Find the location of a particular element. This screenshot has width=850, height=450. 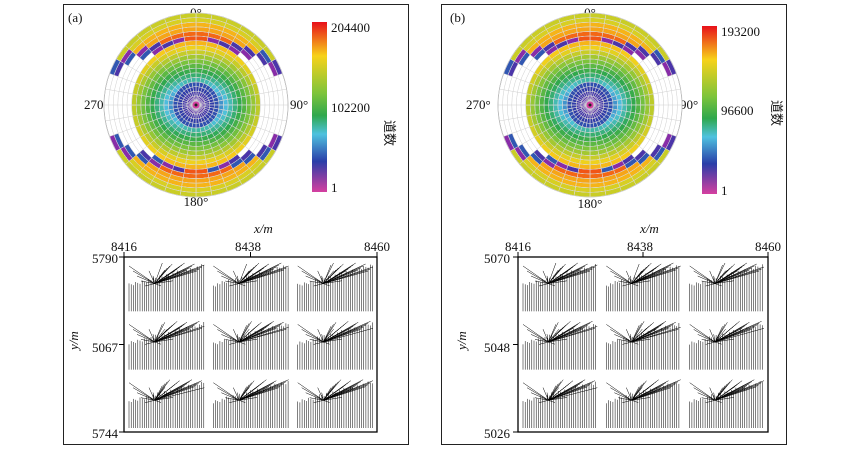

panel-a-colorbar-mid: 102200 is located at coordinates (350, 107).